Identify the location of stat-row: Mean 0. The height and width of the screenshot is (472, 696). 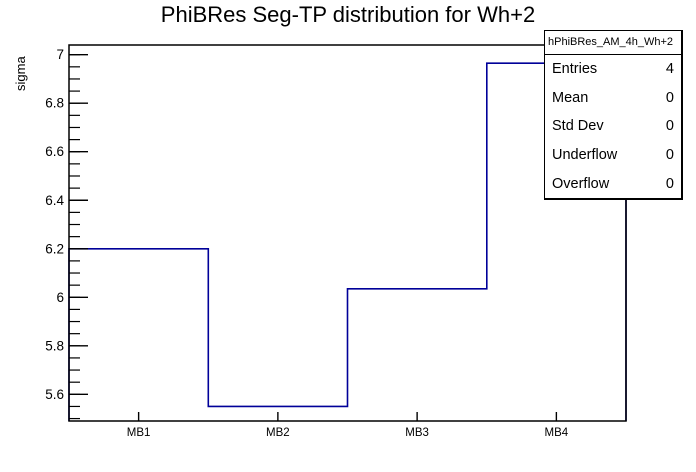
(613, 98).